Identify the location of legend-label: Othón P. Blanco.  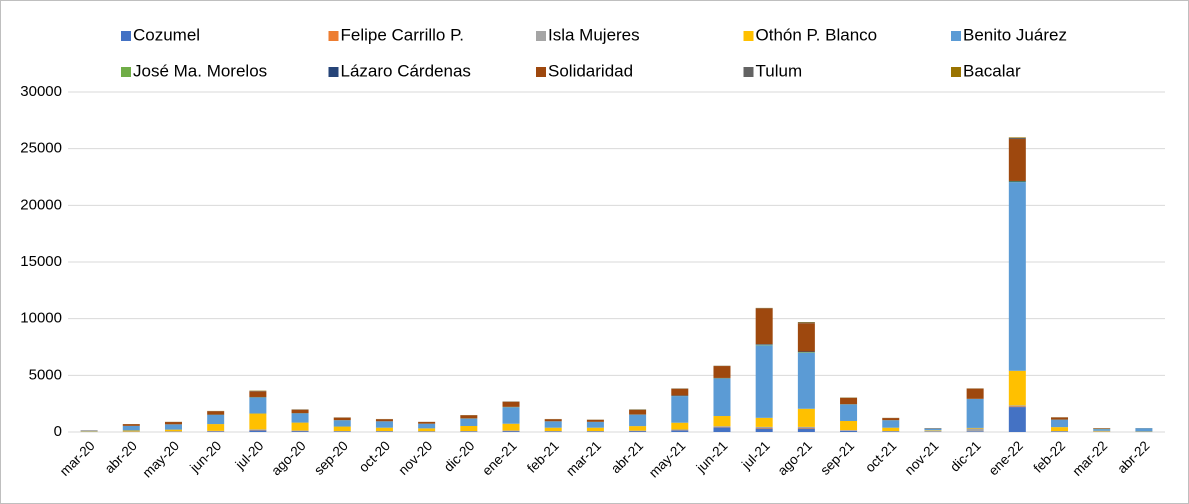
(817, 34).